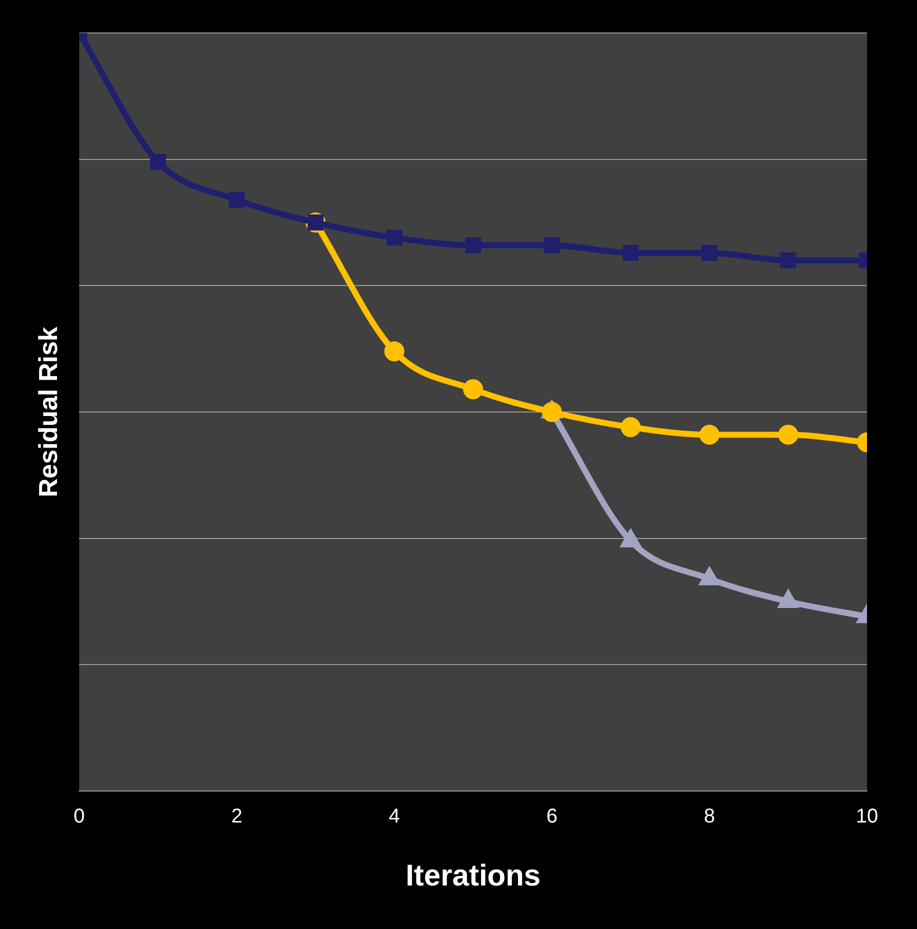 The image size is (917, 929). What do you see at coordinates (236, 817) in the screenshot?
I see `x-tick-label: 2` at bounding box center [236, 817].